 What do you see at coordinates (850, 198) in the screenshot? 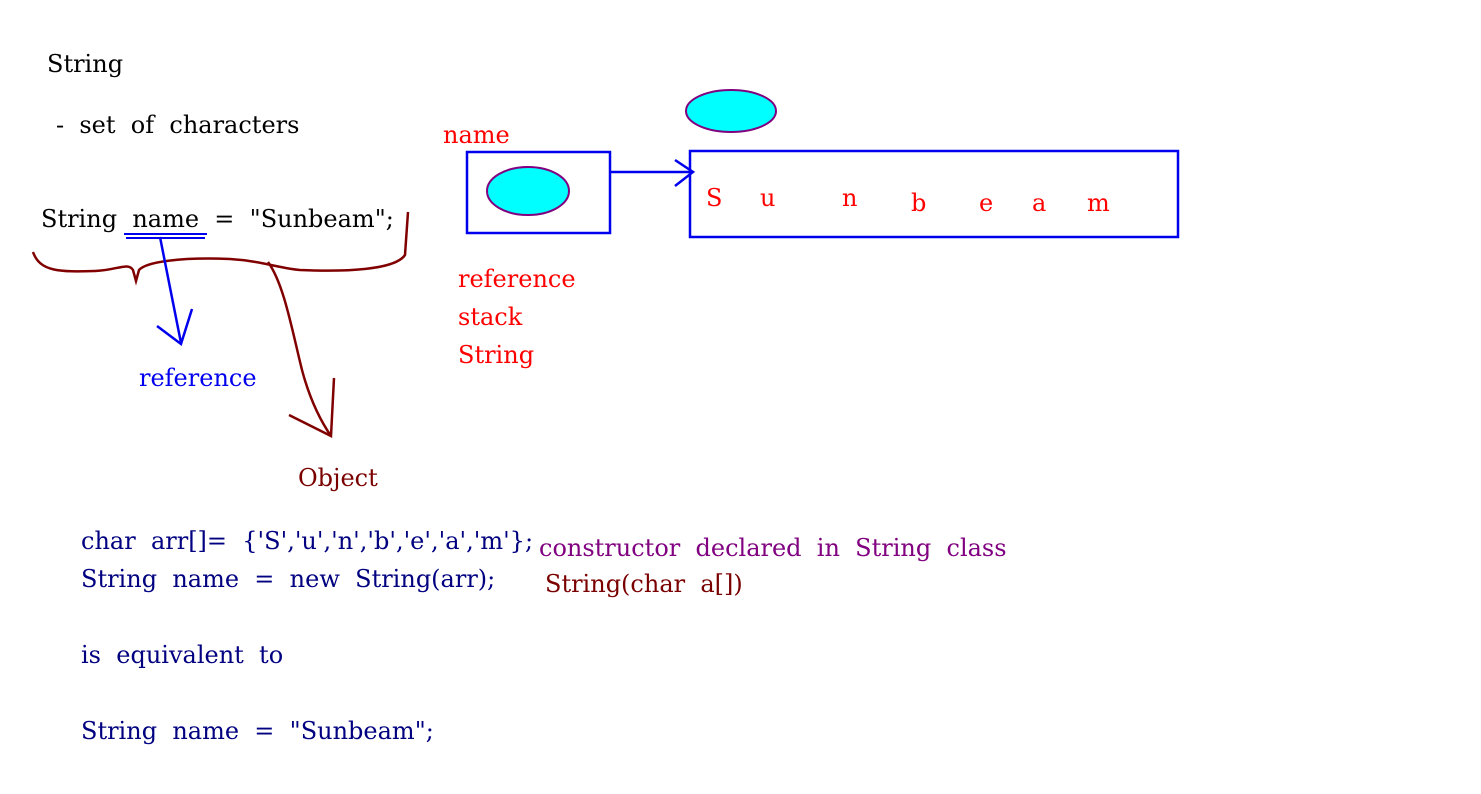
I see `letter-n: n` at bounding box center [850, 198].